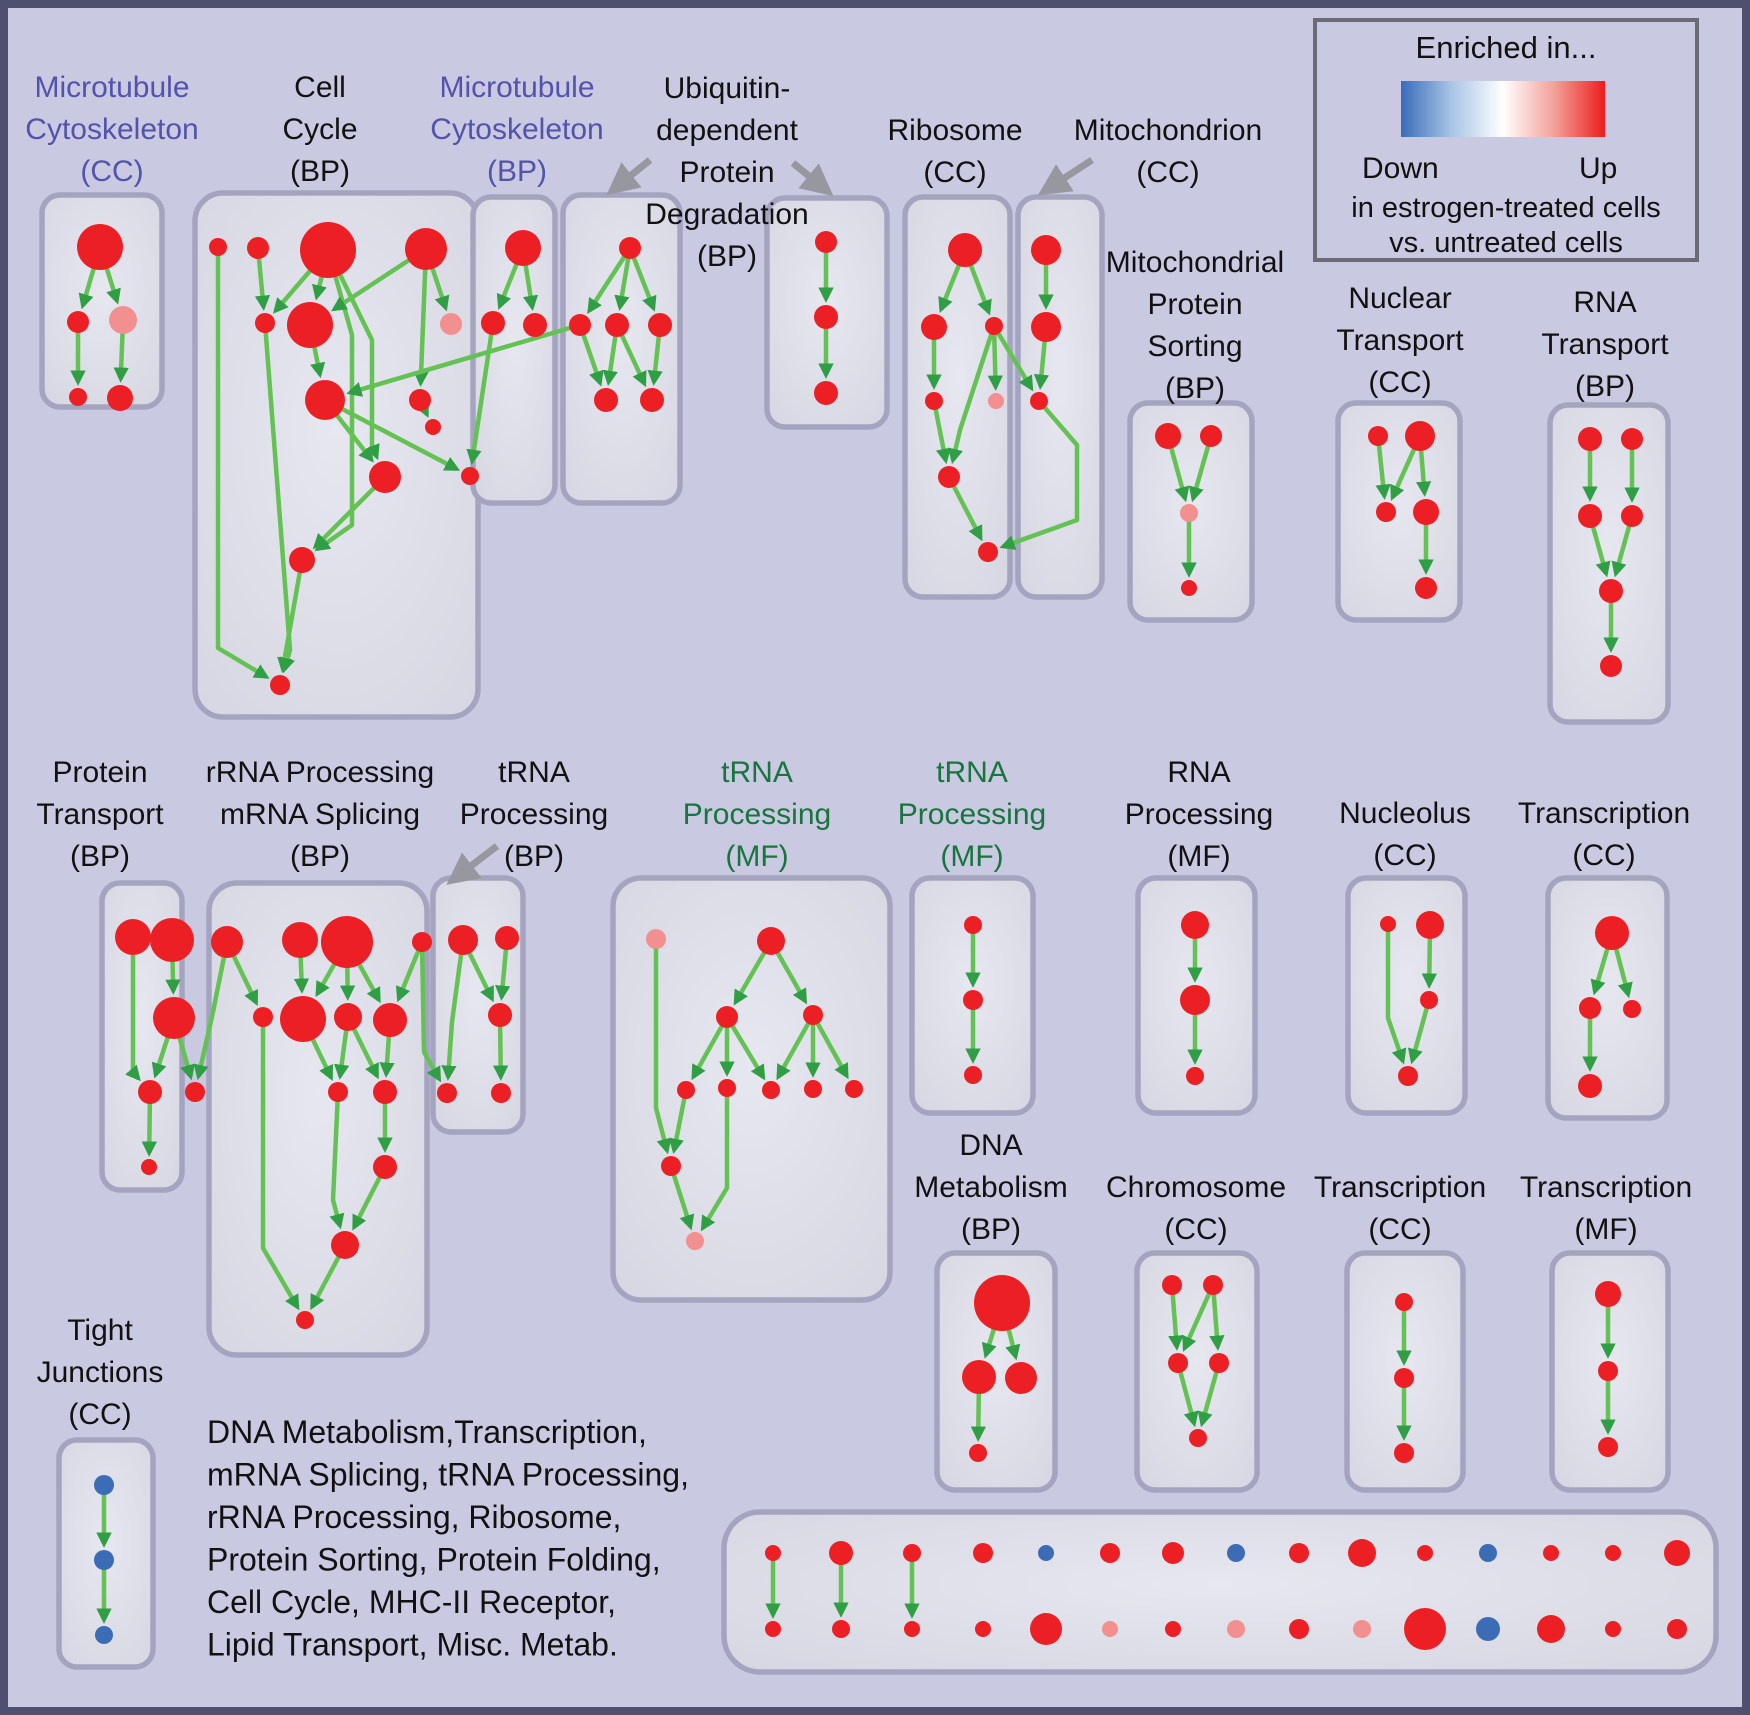 This screenshot has width=1750, height=1715. I want to click on node-td2, so click(1404, 1378).